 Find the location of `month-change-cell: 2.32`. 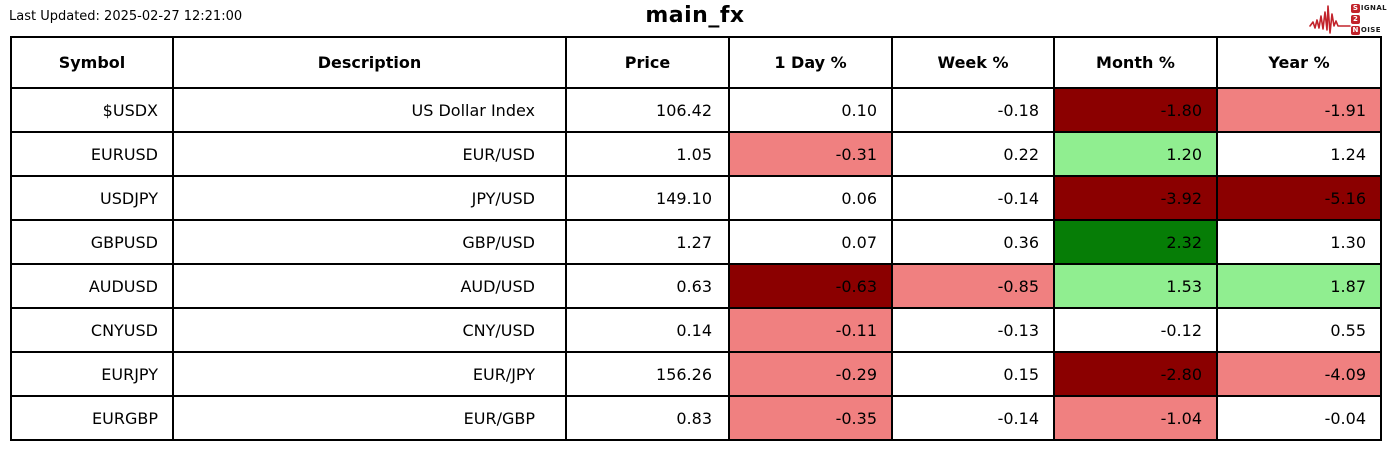

month-change-cell: 2.32 is located at coordinates (1135, 242).